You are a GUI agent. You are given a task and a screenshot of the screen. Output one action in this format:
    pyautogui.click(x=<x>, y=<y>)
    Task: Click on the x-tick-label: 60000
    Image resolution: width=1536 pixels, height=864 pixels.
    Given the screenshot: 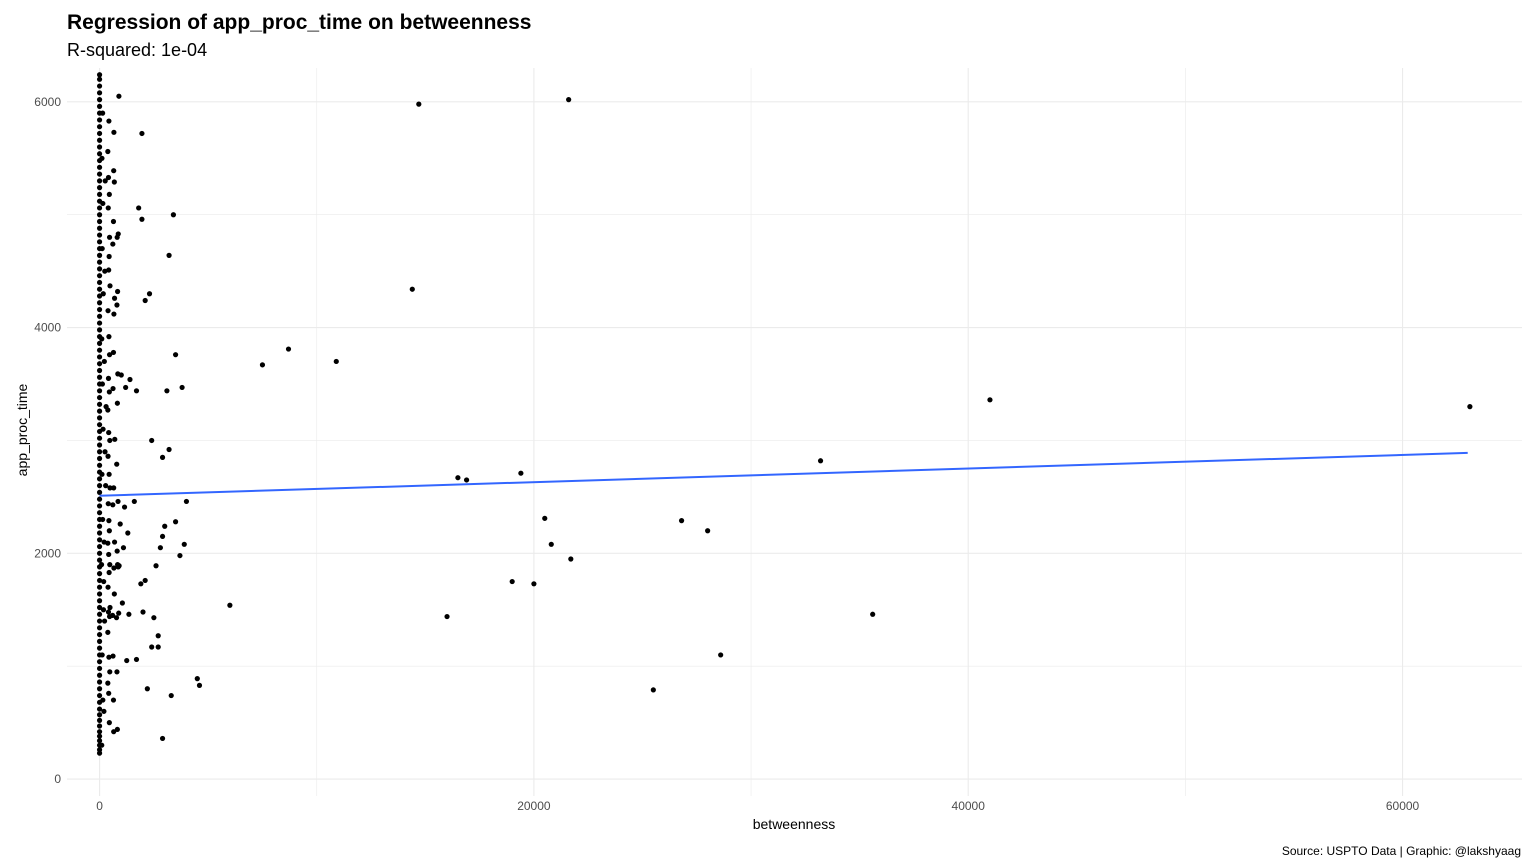 What is the action you would take?
    pyautogui.click(x=1403, y=806)
    